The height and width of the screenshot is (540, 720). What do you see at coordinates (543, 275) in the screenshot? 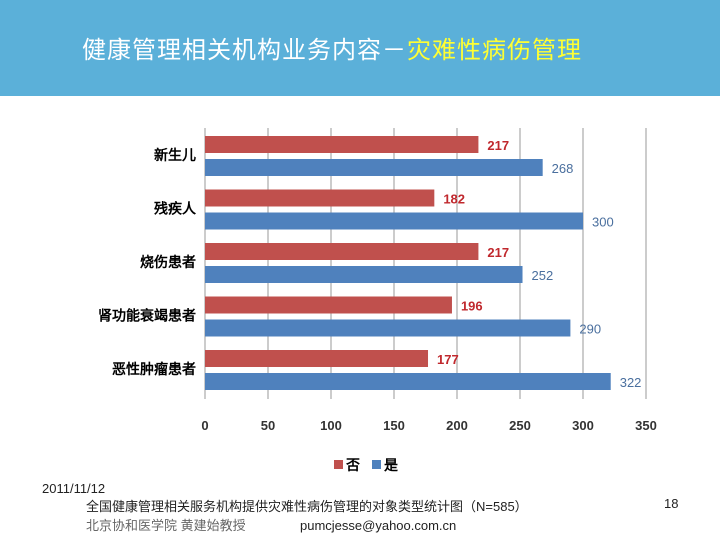
I see `data-label: 252` at bounding box center [543, 275].